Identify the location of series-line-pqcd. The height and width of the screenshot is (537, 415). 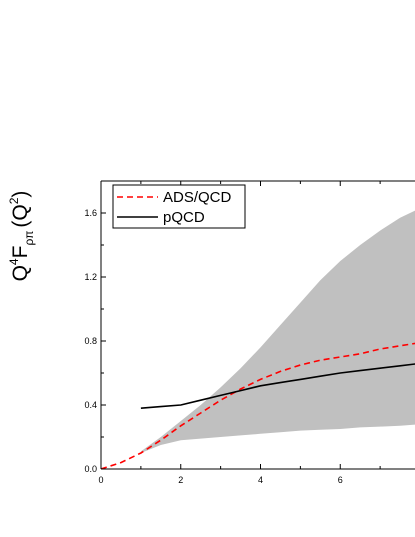
(277, 386).